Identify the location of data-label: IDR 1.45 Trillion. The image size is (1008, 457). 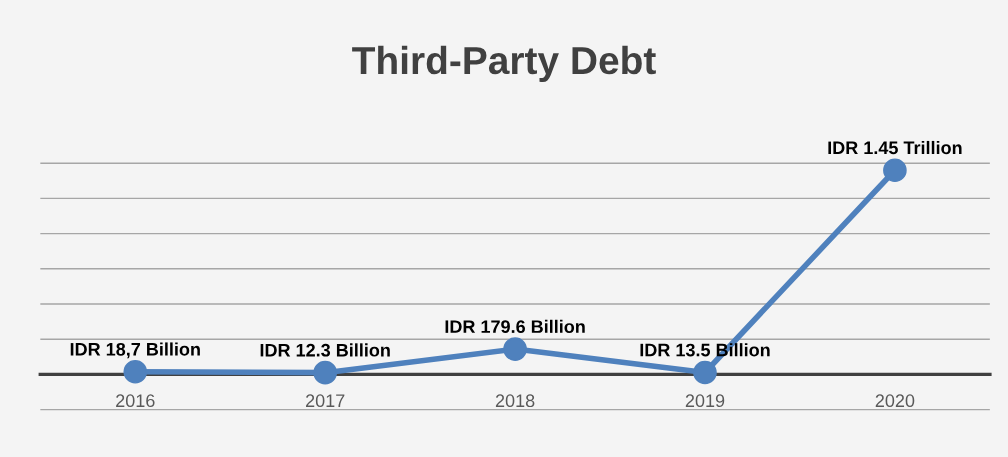
(895, 147).